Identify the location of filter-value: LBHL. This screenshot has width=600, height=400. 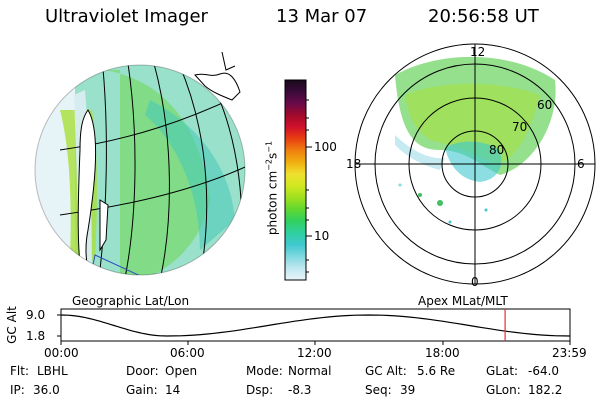
(52, 371).